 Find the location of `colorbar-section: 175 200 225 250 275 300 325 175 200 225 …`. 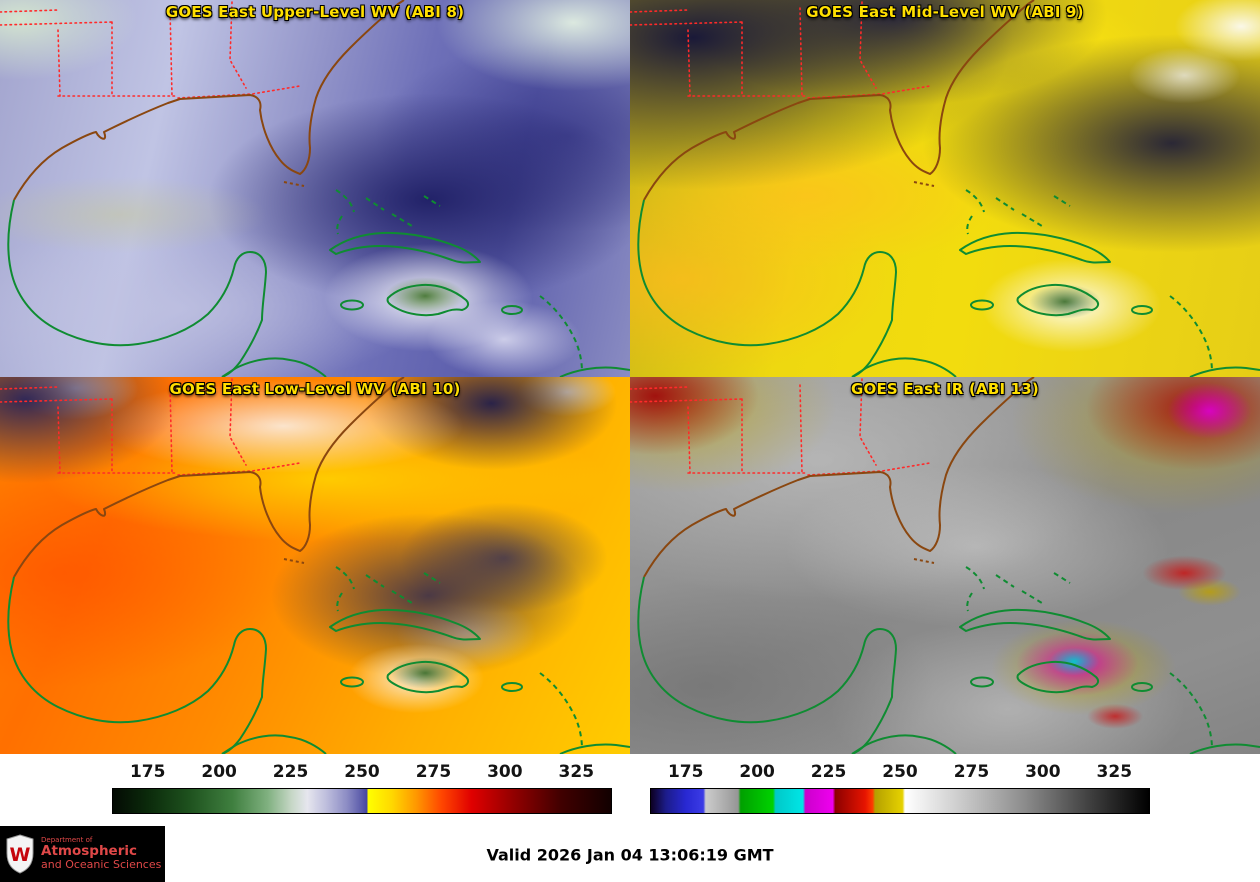

colorbar-section: 175 200 225 250 275 300 325 175 200 225 … is located at coordinates (630, 791).